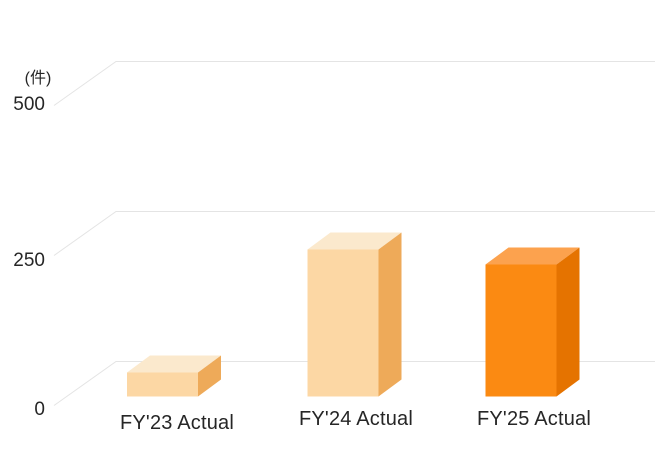 Image resolution: width=670 pixels, height=475 pixels. Describe the element at coordinates (162, 384) in the screenshot. I see `bar-front-face-fy-23-actual` at that location.